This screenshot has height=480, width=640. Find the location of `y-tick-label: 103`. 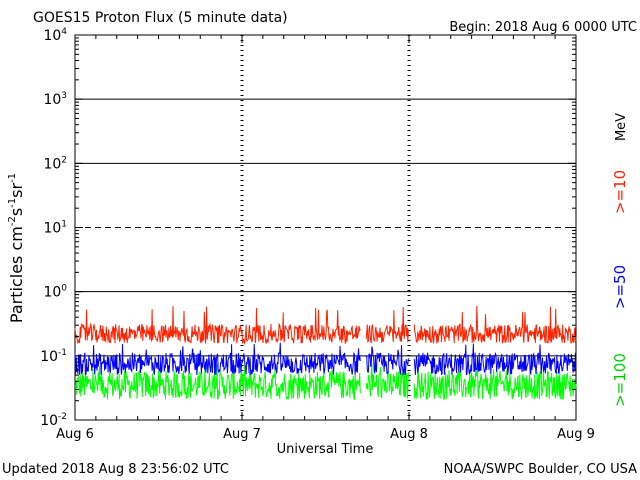

y-tick-label: 103 is located at coordinates (55, 99).